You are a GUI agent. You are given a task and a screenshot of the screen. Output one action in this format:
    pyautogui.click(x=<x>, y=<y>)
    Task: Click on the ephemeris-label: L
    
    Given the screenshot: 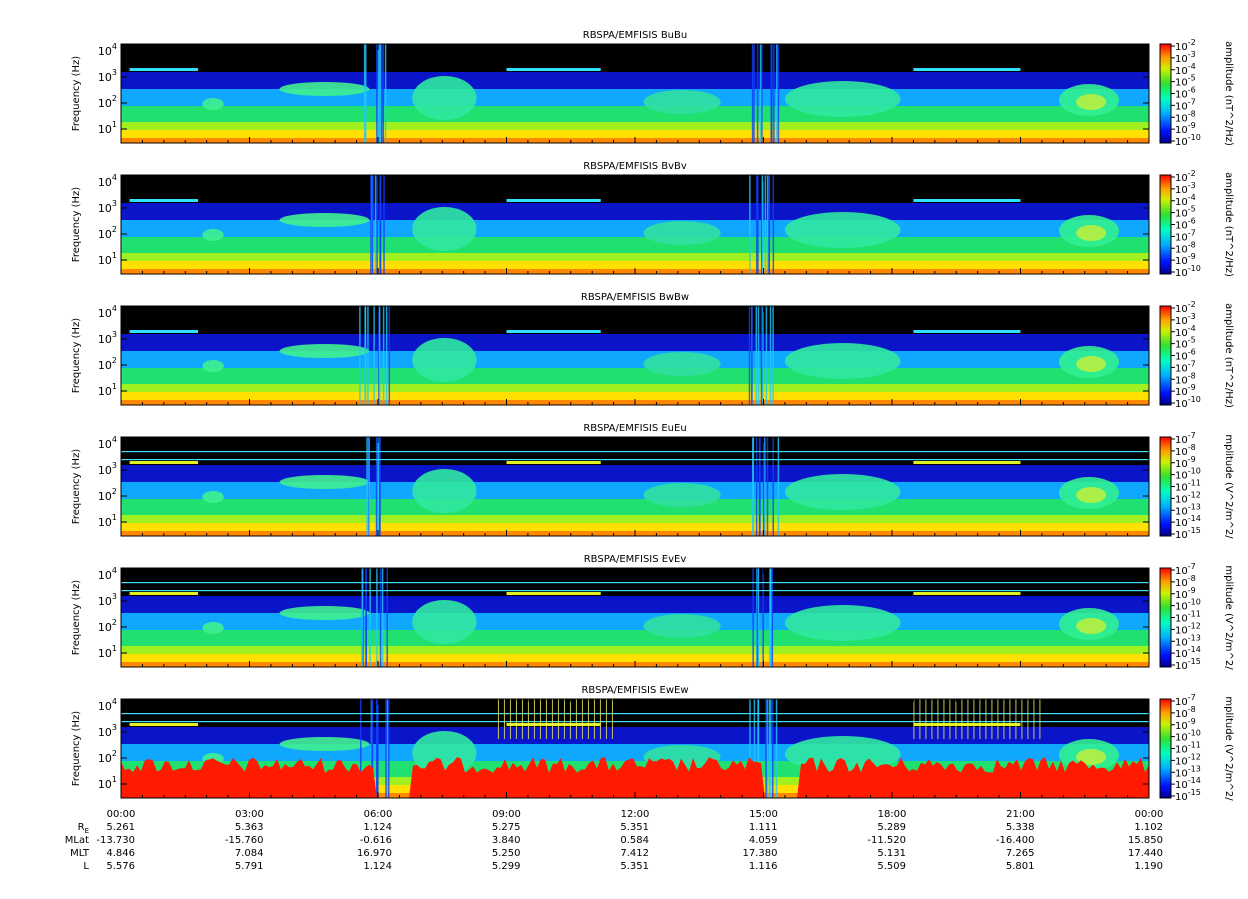 What is the action you would take?
    pyautogui.click(x=86, y=866)
    